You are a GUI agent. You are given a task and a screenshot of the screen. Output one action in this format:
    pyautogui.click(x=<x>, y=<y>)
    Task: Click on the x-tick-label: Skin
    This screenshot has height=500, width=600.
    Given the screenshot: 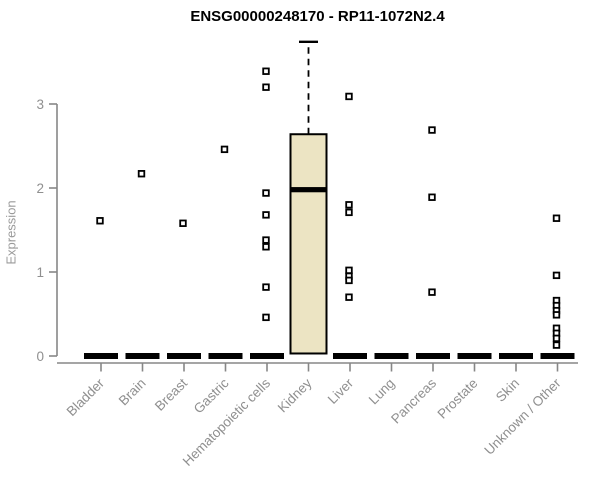 What is the action you would take?
    pyautogui.click(x=507, y=390)
    